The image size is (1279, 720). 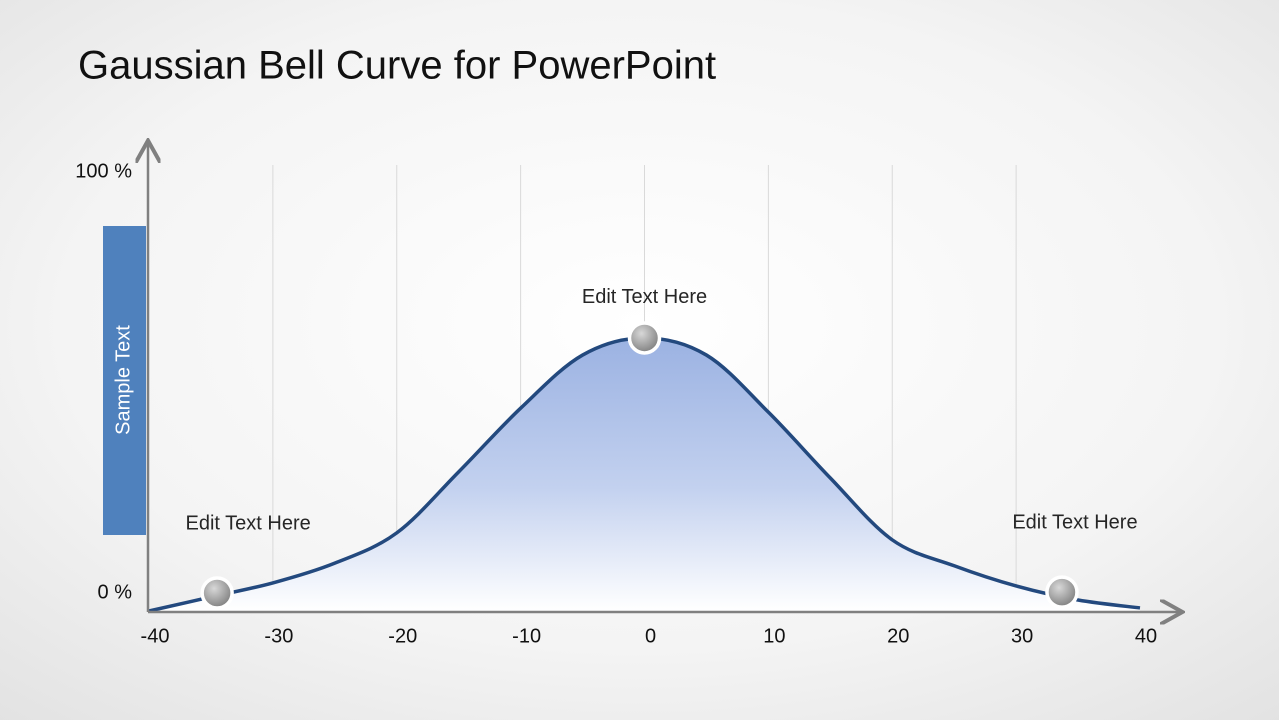 I want to click on y-label-box, so click(x=124, y=380).